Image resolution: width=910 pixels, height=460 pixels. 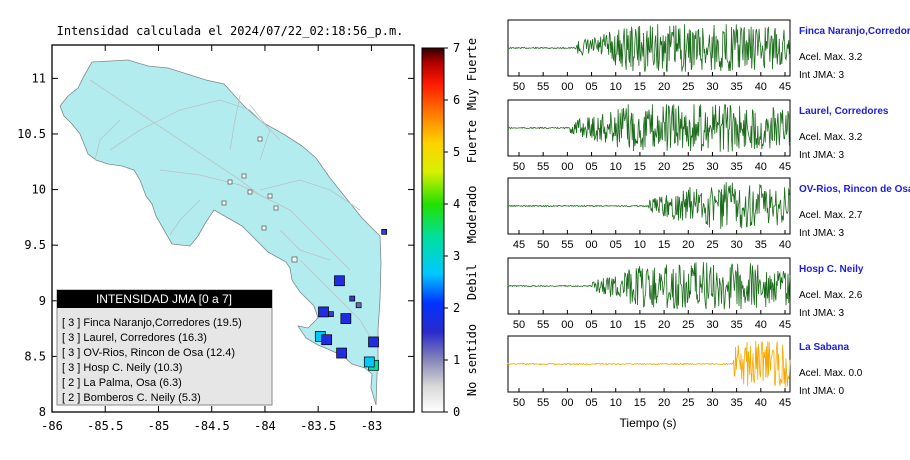 What do you see at coordinates (831, 215) in the screenshot?
I see `max-acceleration: Acel. Max. 2.7` at bounding box center [831, 215].